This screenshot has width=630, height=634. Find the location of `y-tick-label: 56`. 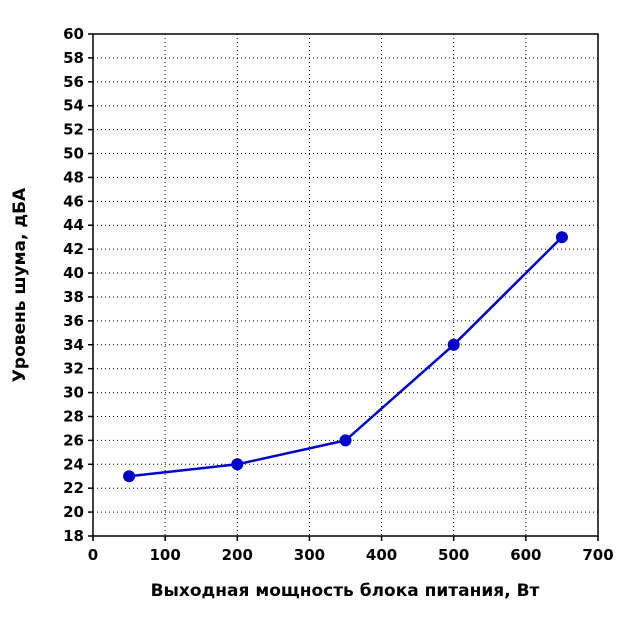

y-tick-label: 56 is located at coordinates (73, 82).